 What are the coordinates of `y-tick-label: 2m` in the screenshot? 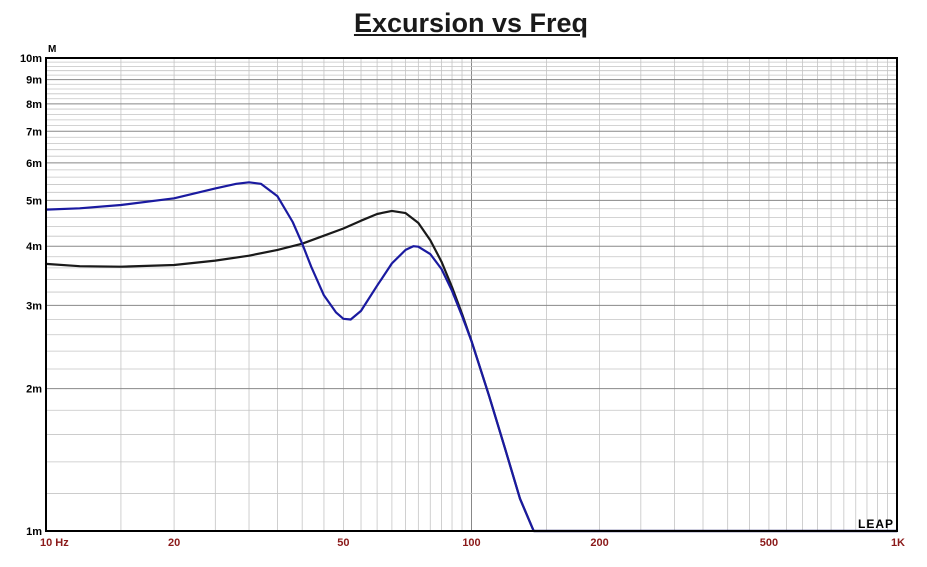 It's located at (34, 390).